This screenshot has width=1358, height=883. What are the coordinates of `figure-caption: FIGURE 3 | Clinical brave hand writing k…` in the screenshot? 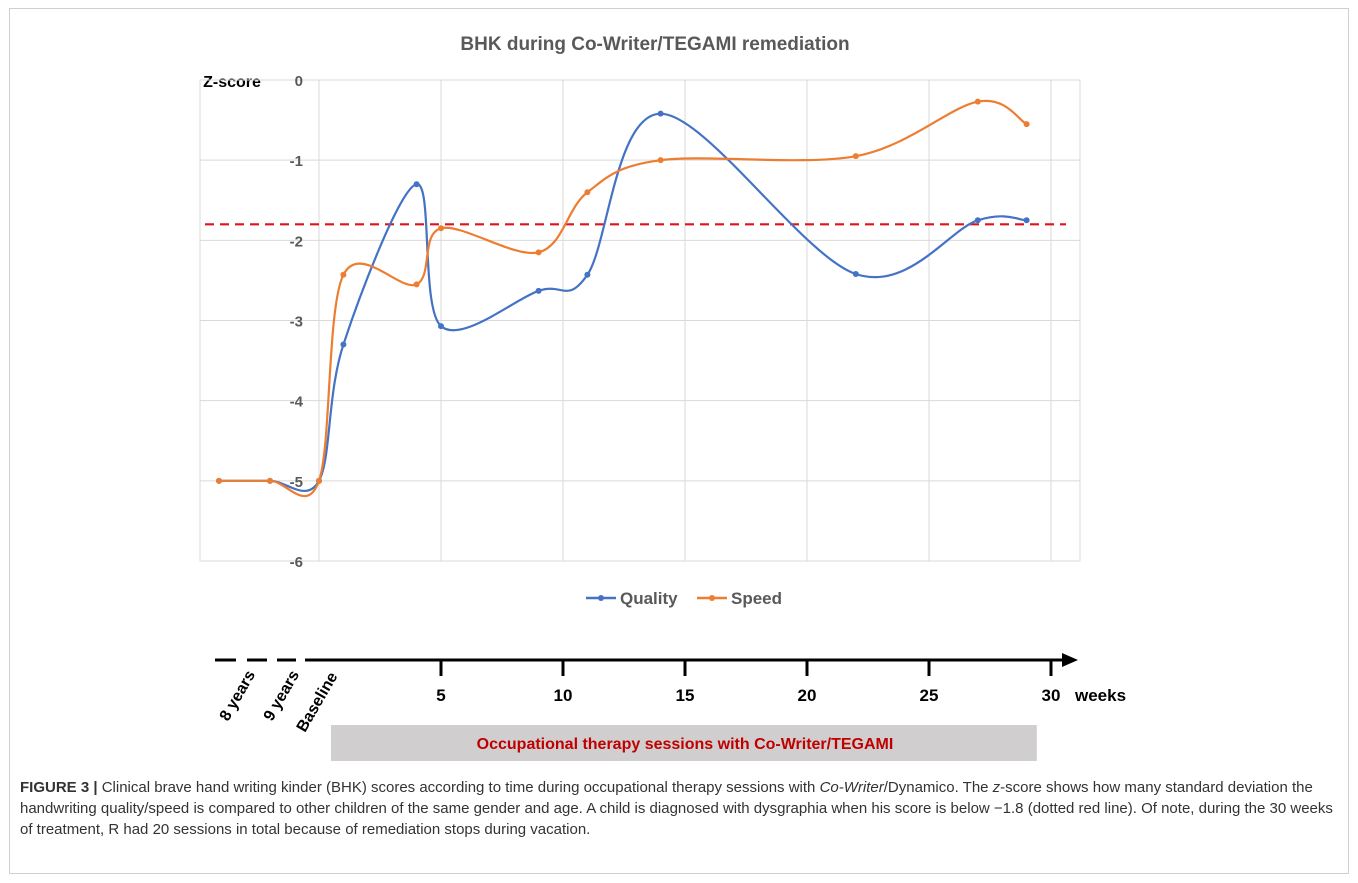 It's located at (677, 808).